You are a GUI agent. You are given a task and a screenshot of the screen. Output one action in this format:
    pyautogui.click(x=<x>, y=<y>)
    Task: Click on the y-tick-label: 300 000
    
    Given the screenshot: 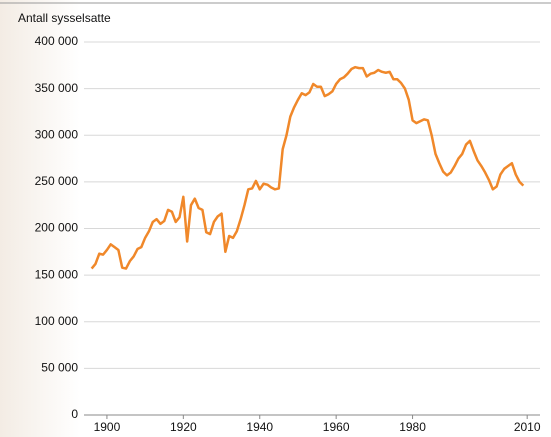 What is the action you would take?
    pyautogui.click(x=57, y=134)
    